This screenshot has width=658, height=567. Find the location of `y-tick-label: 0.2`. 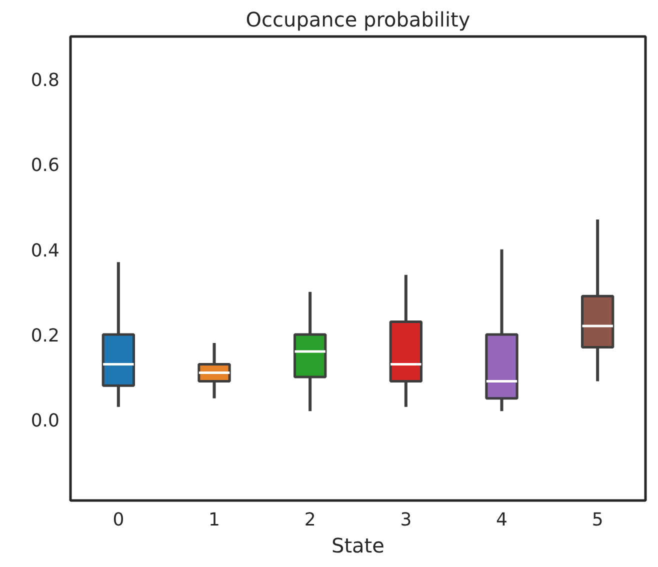

y-tick-label: 0.2 is located at coordinates (45, 335).